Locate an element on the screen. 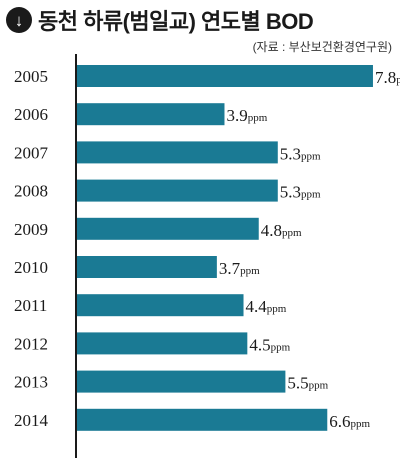  value-label-2011: 4.4ppm is located at coordinates (266, 306).